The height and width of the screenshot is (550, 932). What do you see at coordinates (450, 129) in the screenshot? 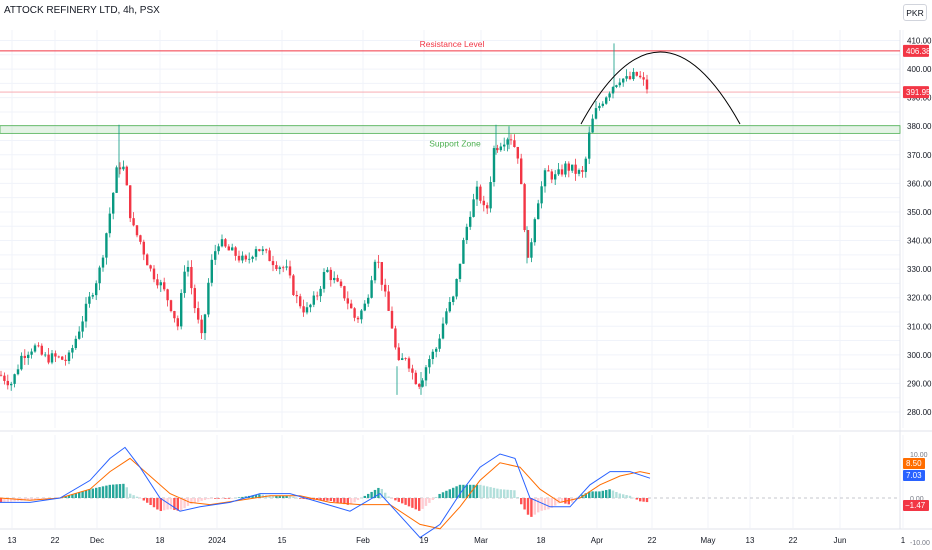
I see `support-zone` at bounding box center [450, 129].